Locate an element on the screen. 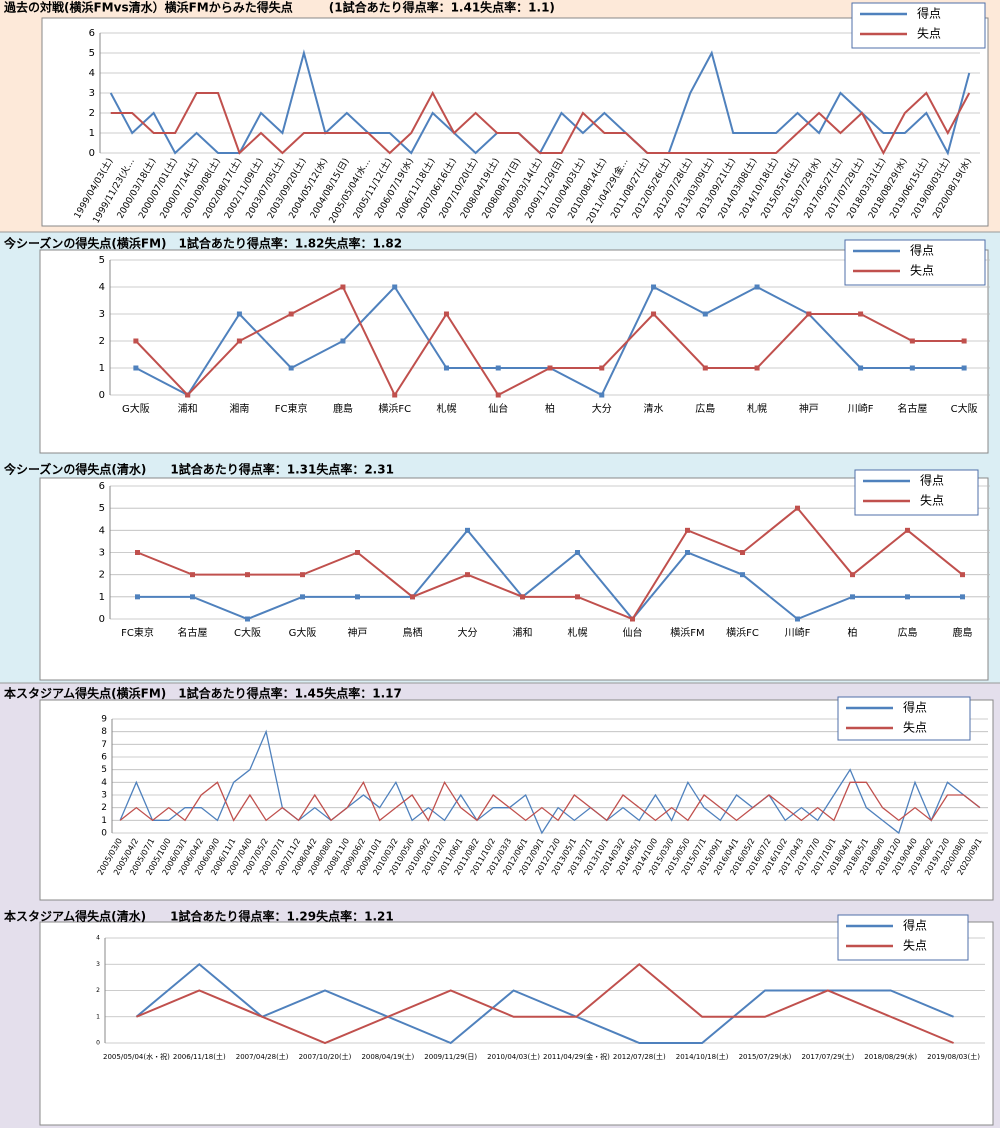  x-tick-label: 2019/08/03(土) is located at coordinates (953, 1056).